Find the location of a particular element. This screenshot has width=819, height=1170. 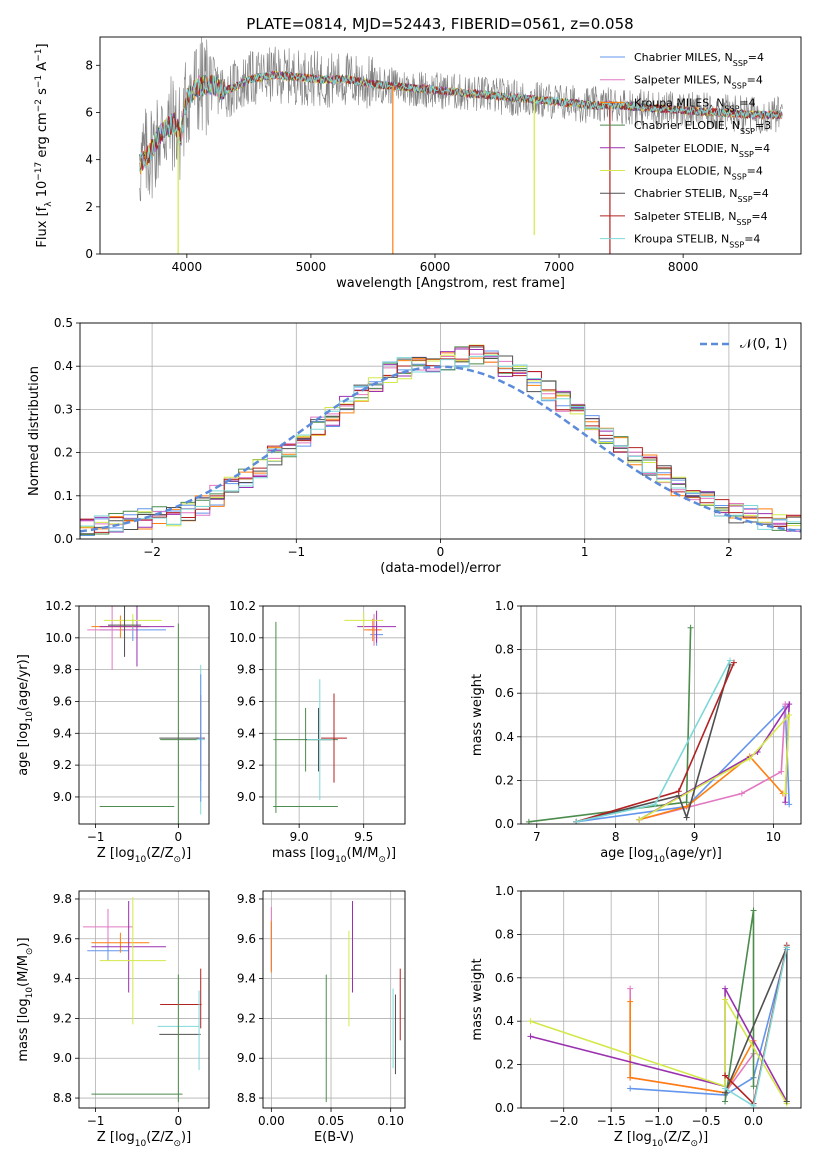

x-tick-label: −0.5 is located at coordinates (706, 1121).